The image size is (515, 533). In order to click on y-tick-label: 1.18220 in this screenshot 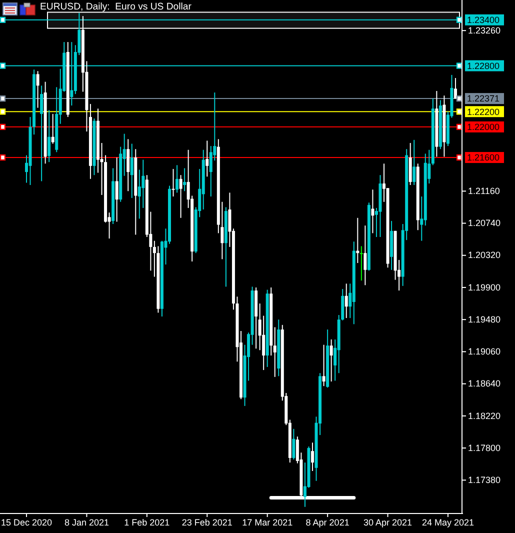, I will do `click(484, 415)`.